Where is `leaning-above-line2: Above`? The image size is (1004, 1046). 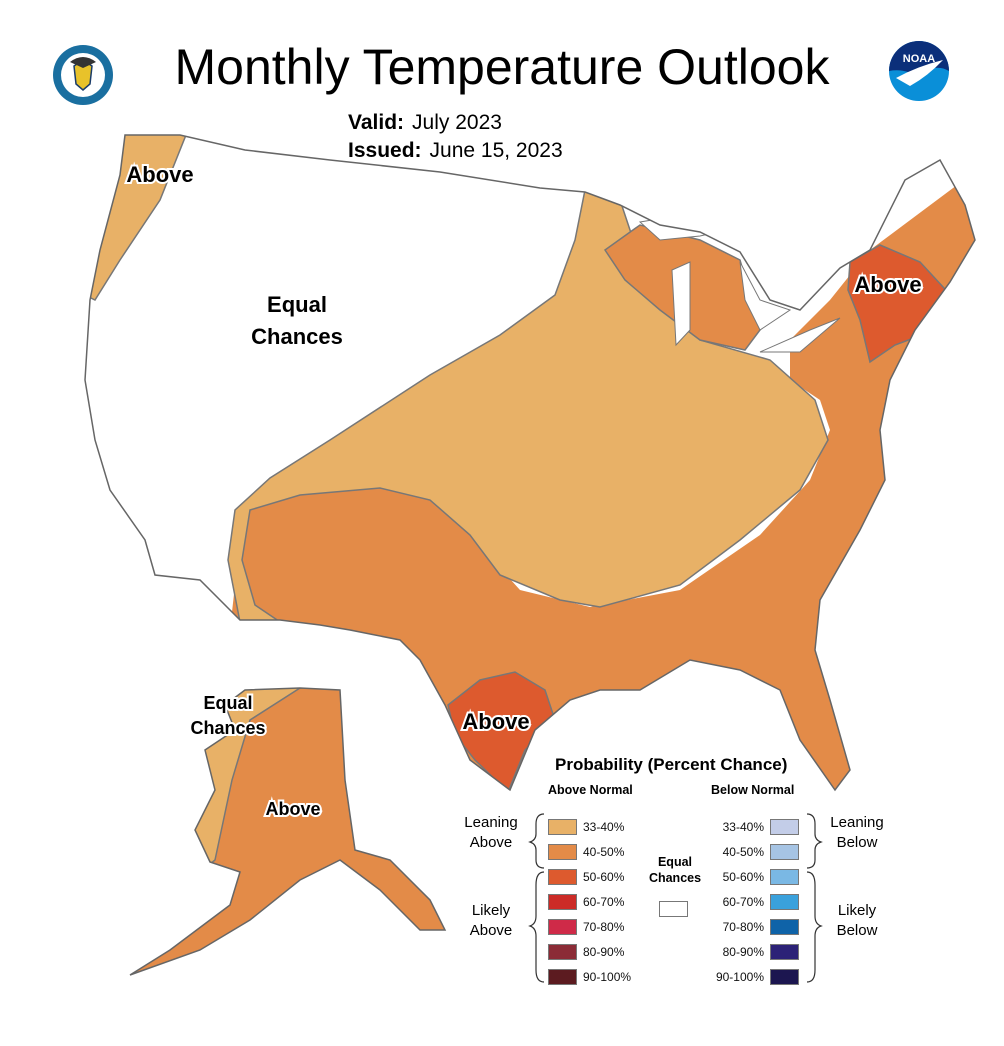
leaning-above-line2: Above is located at coordinates (491, 842).